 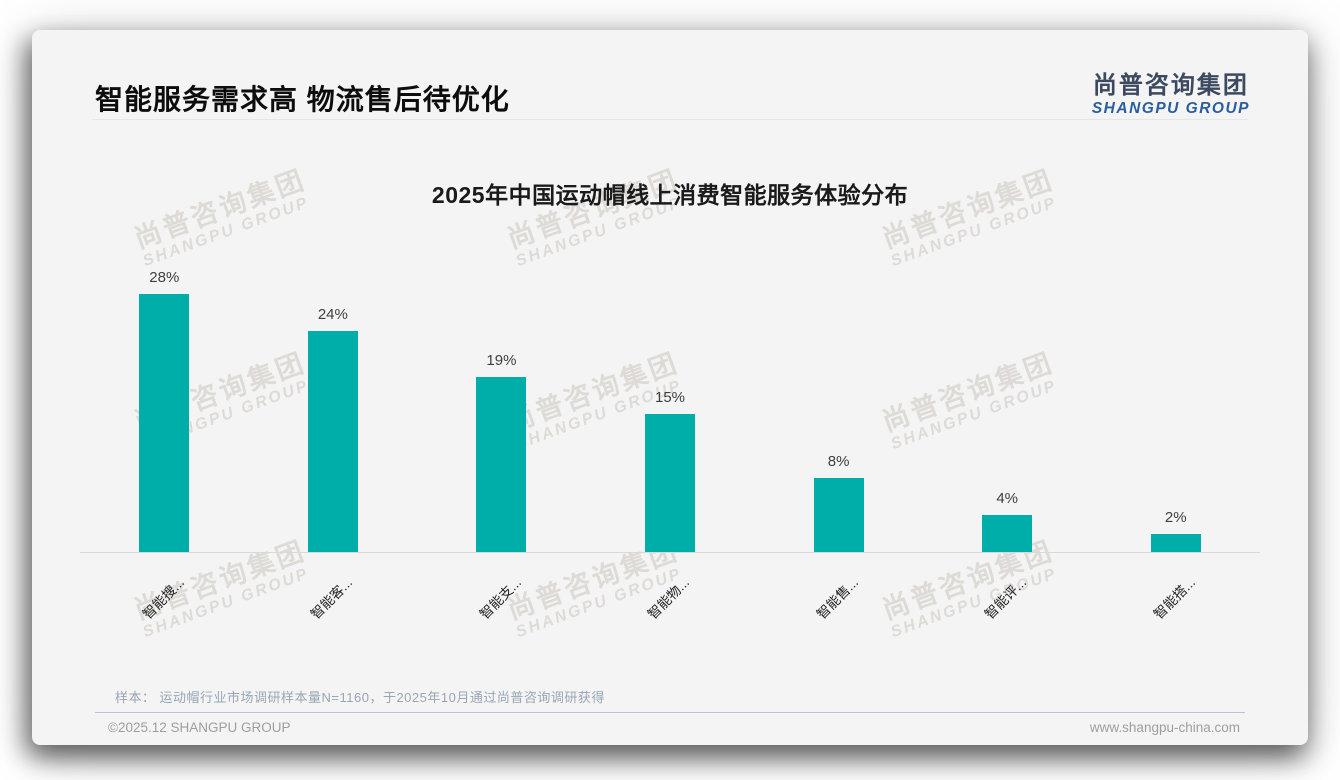 What do you see at coordinates (302, 99) in the screenshot?
I see `page-title: 智能服务需求高 物流售后待优化` at bounding box center [302, 99].